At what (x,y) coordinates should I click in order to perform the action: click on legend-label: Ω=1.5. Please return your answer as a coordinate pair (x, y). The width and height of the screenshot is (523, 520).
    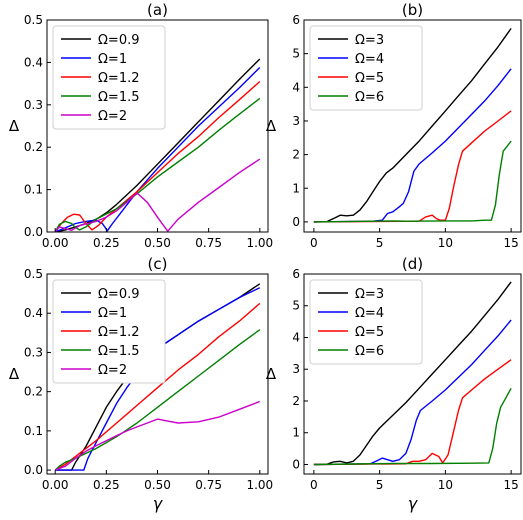
    Looking at the image, I should click on (119, 351).